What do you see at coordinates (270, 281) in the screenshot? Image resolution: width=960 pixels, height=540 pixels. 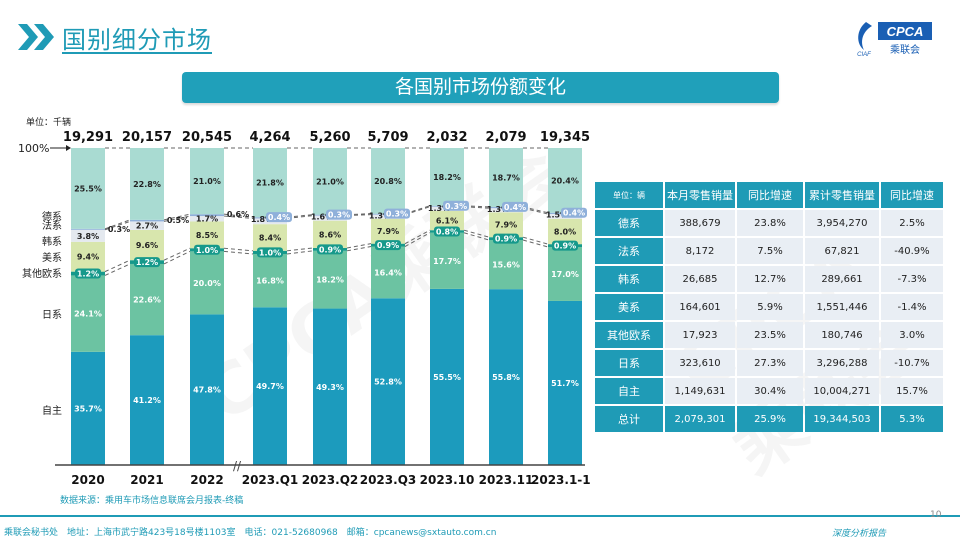 I see `data-label: 16.8%` at bounding box center [270, 281].